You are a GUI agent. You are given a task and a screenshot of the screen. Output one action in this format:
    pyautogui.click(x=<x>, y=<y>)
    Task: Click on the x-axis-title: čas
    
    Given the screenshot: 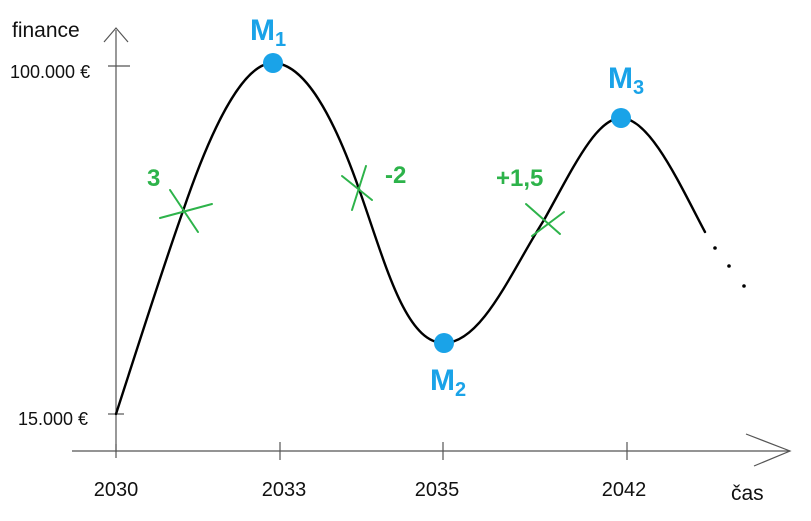 What is the action you would take?
    pyautogui.click(x=747, y=493)
    